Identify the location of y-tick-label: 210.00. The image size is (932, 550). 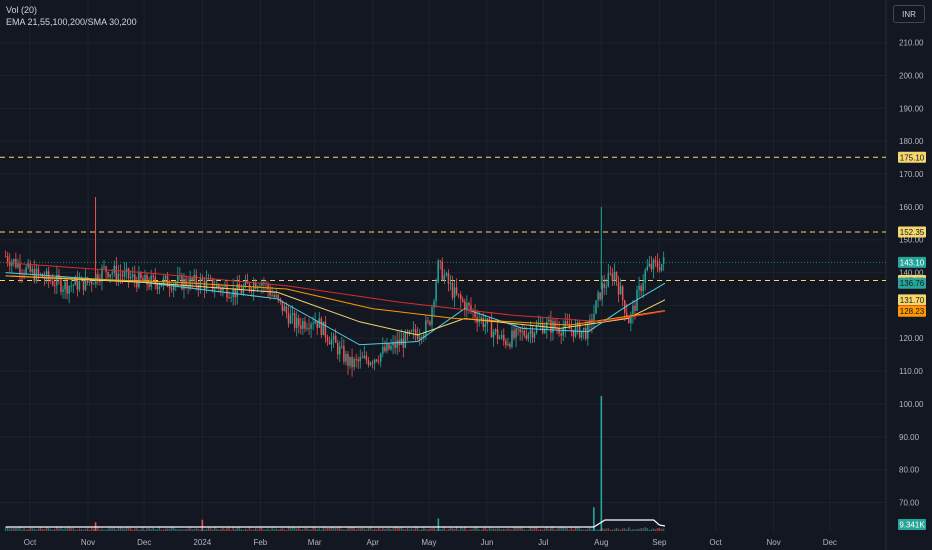
(911, 43).